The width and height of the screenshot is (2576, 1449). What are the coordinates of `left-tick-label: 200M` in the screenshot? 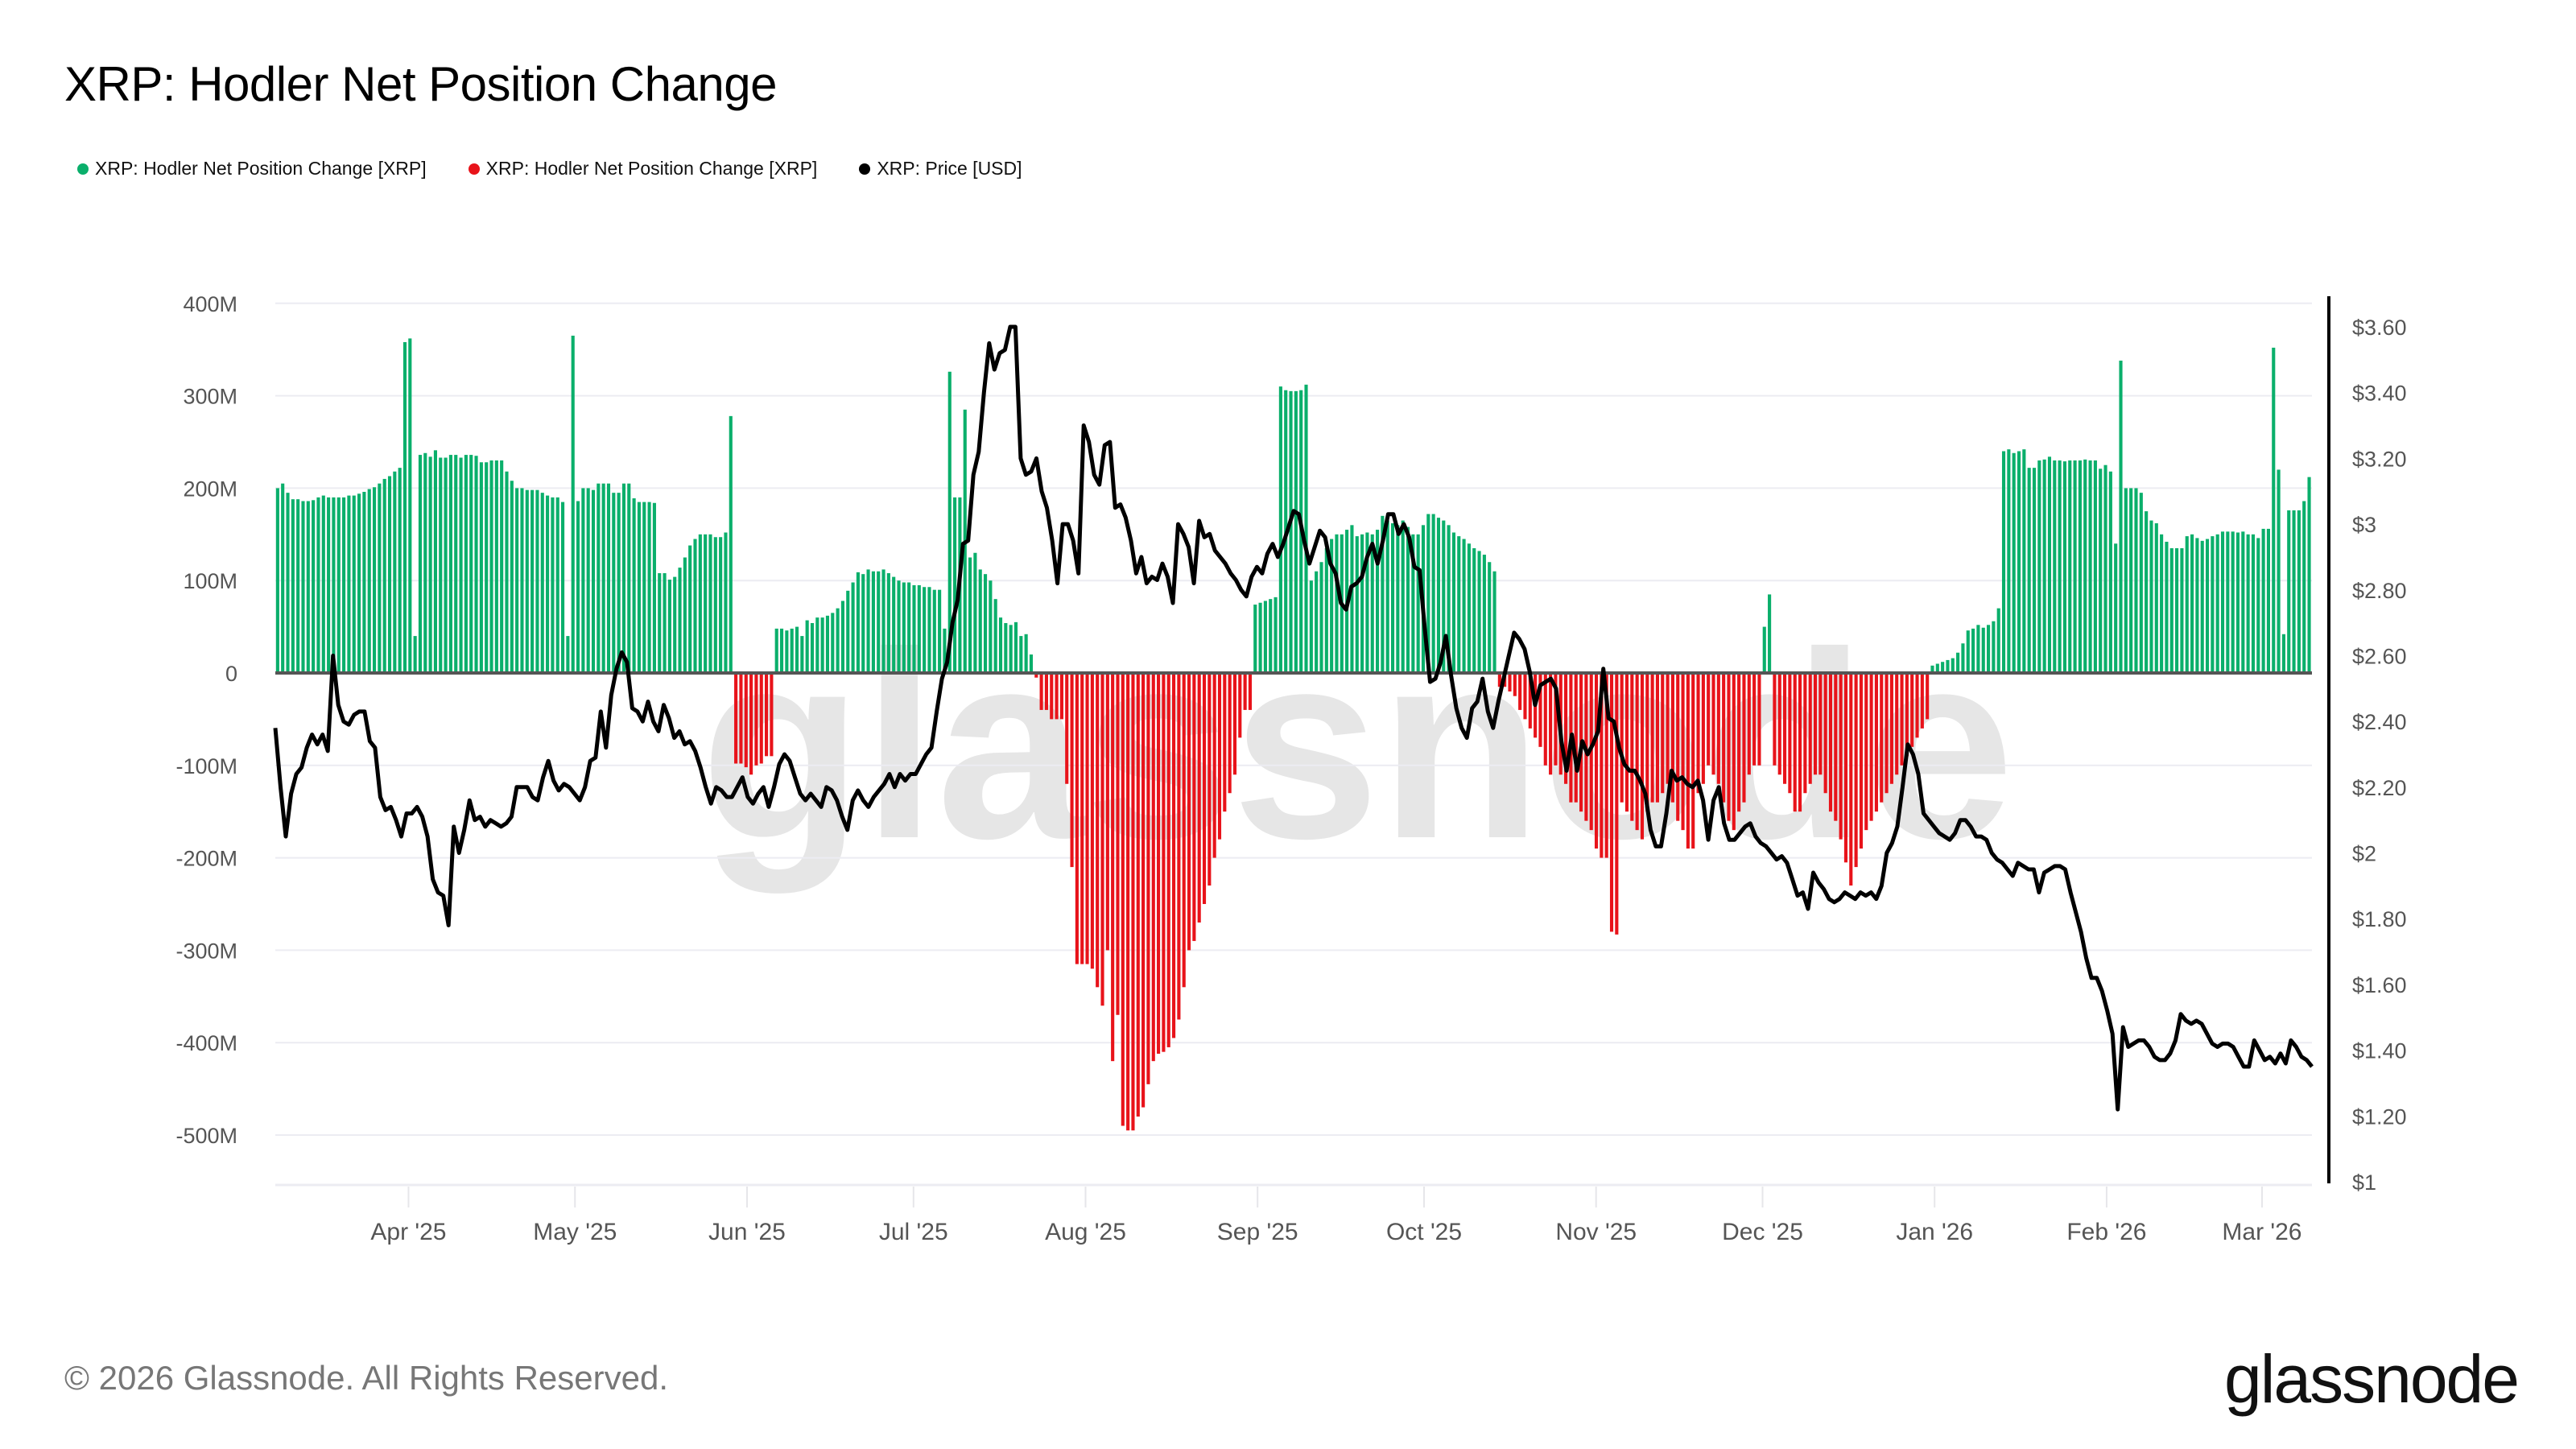 It's located at (210, 489).